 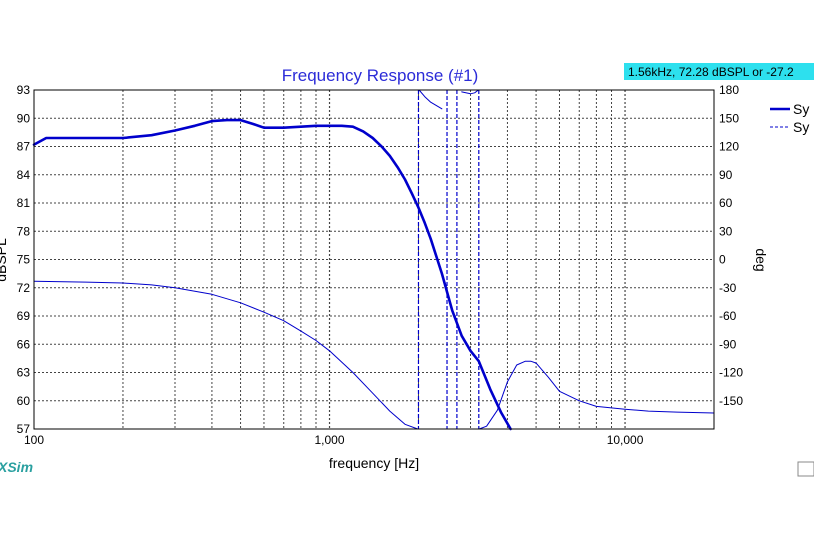 I want to click on chart-title: Frequency Response (#1), so click(x=380, y=75).